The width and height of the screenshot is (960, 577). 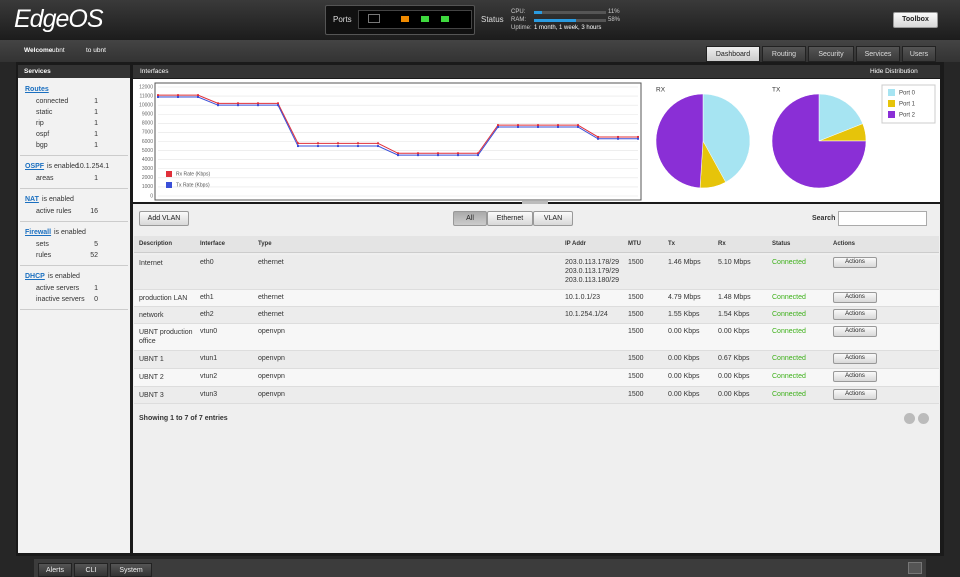 What do you see at coordinates (147, 187) in the screenshot?
I see `y-tick-label: 1000` at bounding box center [147, 187].